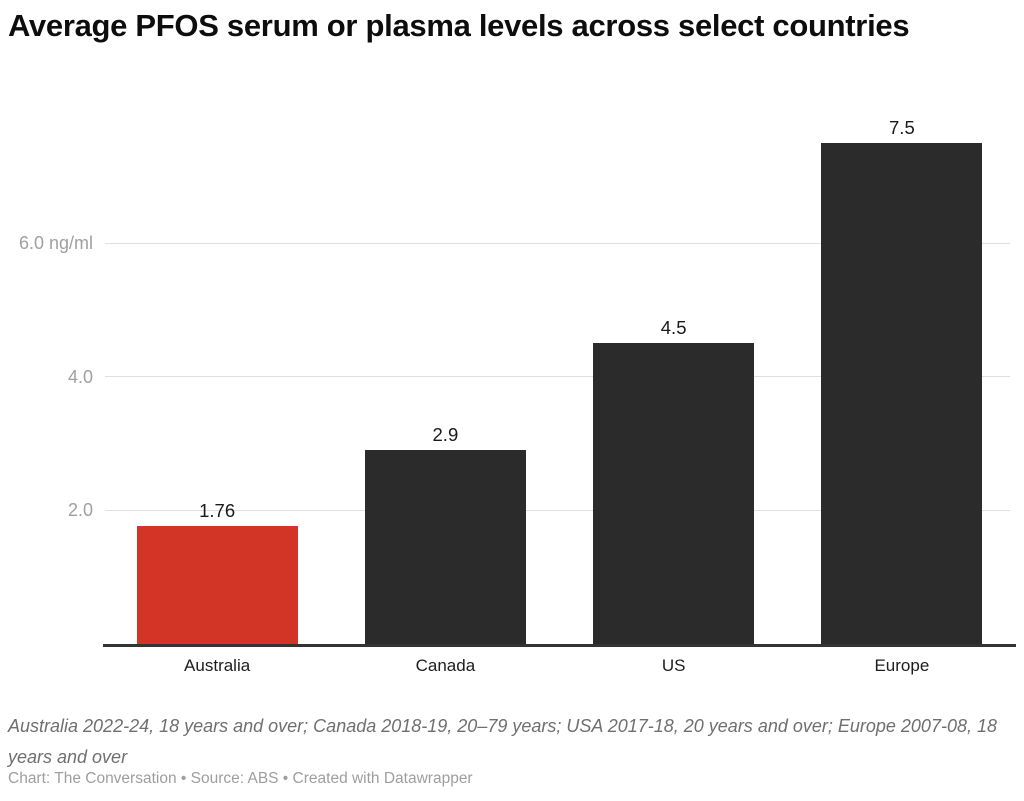 This screenshot has height=801, width=1024. Describe the element at coordinates (80, 510) in the screenshot. I see `y-axis-tick-label: 2.0` at that location.